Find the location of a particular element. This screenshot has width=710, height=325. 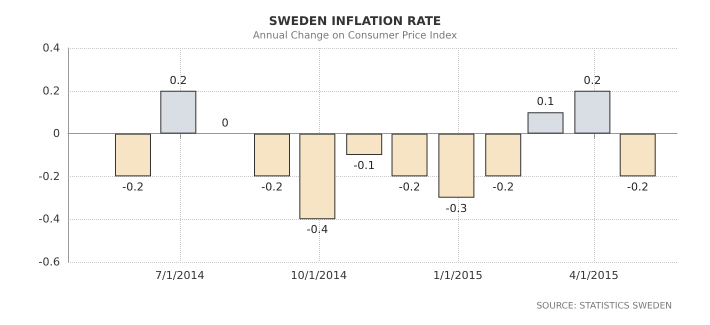

data-label: -0.3 is located at coordinates (457, 208).